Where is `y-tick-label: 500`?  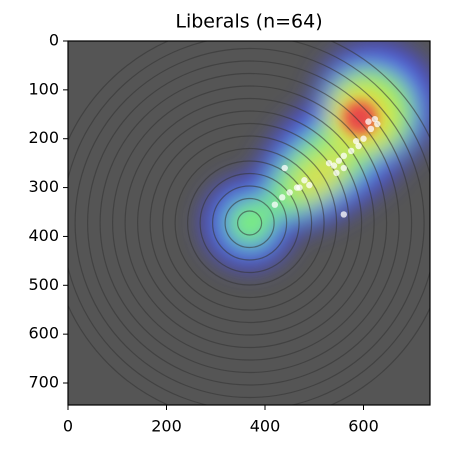 y-tick-label: 500 is located at coordinates (43, 284).